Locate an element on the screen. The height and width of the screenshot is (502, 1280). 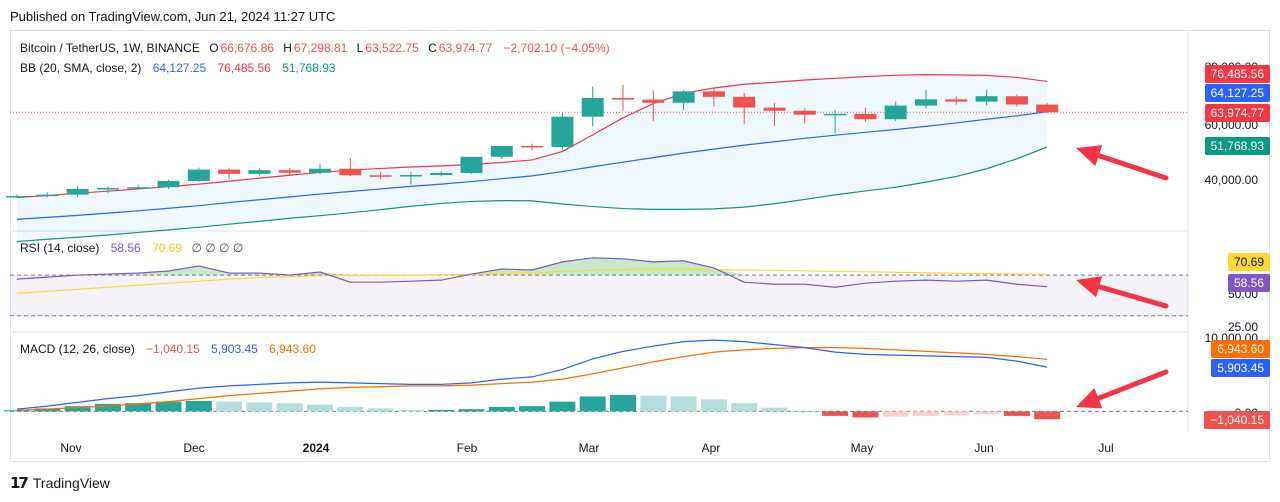
rsi-name: RSI (14, close) is located at coordinates (60, 248).